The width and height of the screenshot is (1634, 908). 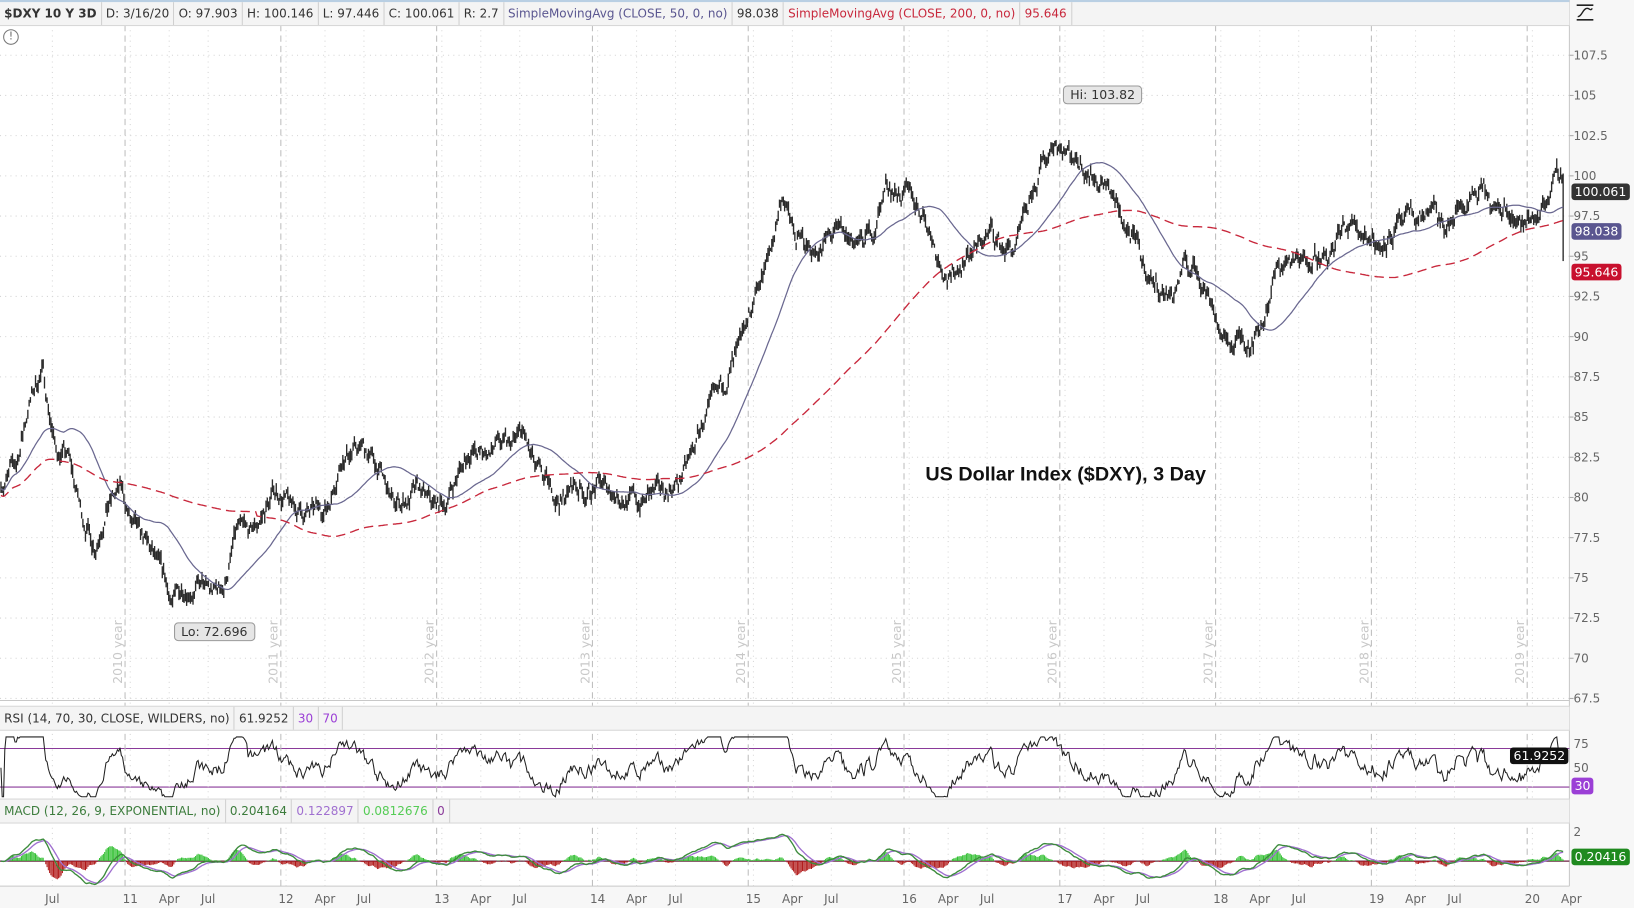 I want to click on x-tick-label: 14, so click(x=597, y=899).